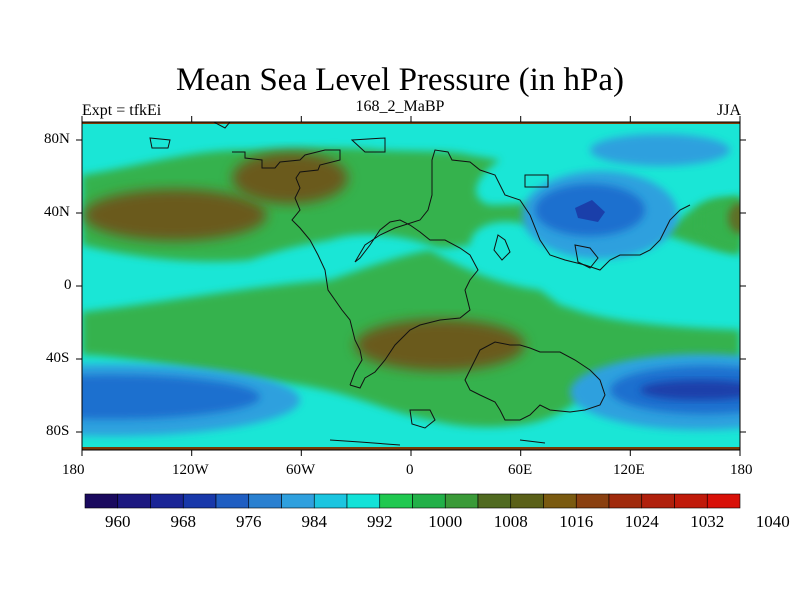  What do you see at coordinates (57, 139) in the screenshot?
I see `y-tick-label: 80N` at bounding box center [57, 139].